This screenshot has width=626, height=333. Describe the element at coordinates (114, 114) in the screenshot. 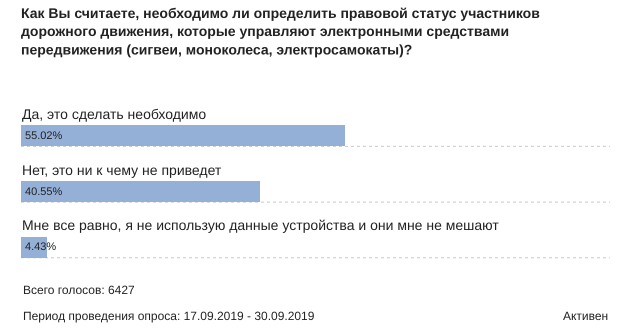

I see `y-tick-label: Да, это сделать необходимо` at that location.